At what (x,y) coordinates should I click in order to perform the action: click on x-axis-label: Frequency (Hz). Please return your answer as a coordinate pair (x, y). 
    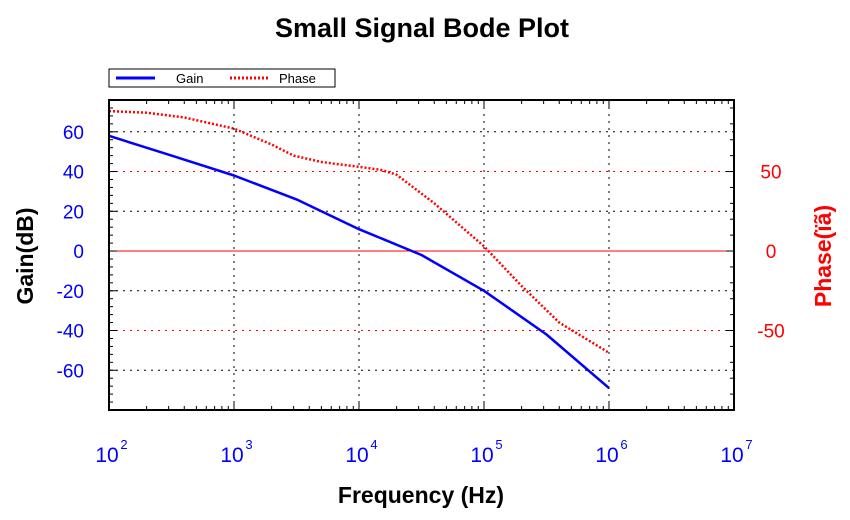
    Looking at the image, I should click on (421, 495).